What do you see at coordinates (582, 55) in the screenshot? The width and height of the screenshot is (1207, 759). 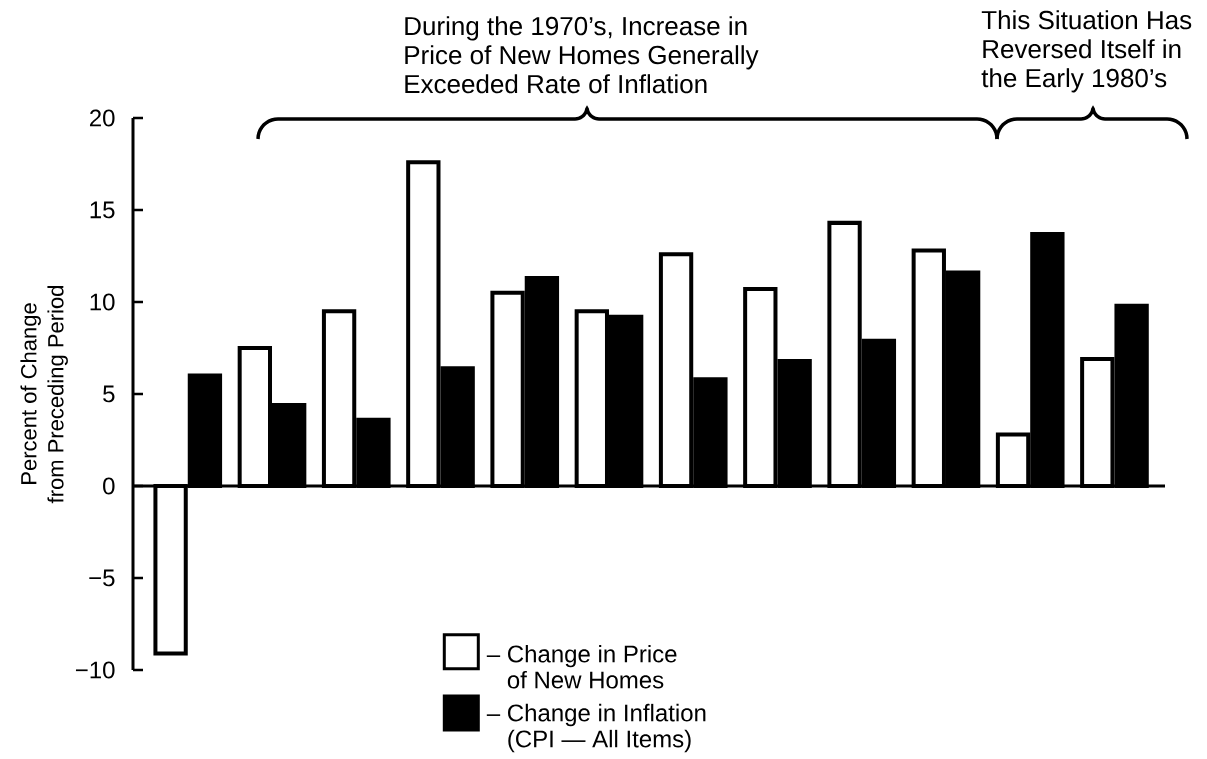 I see `text: During the 1970’s, Increase in Price of New Homes Generally Exceeded Rate of Inflation` at bounding box center [582, 55].